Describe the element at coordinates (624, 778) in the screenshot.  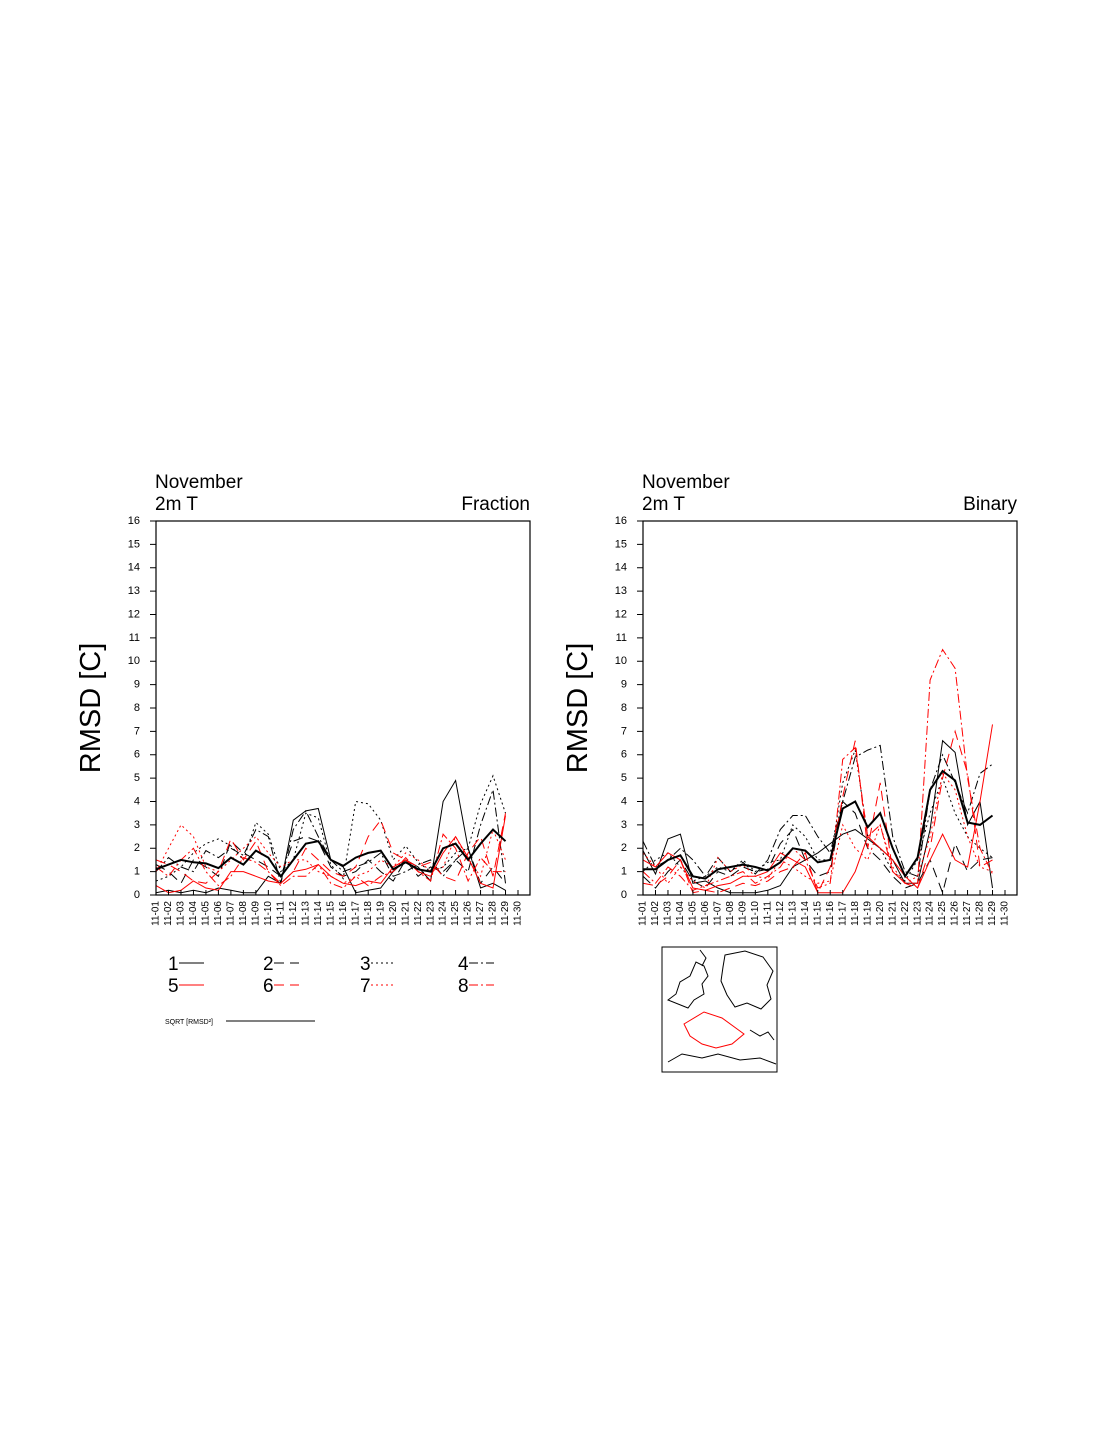
I see `y-tick-label: 5` at that location.